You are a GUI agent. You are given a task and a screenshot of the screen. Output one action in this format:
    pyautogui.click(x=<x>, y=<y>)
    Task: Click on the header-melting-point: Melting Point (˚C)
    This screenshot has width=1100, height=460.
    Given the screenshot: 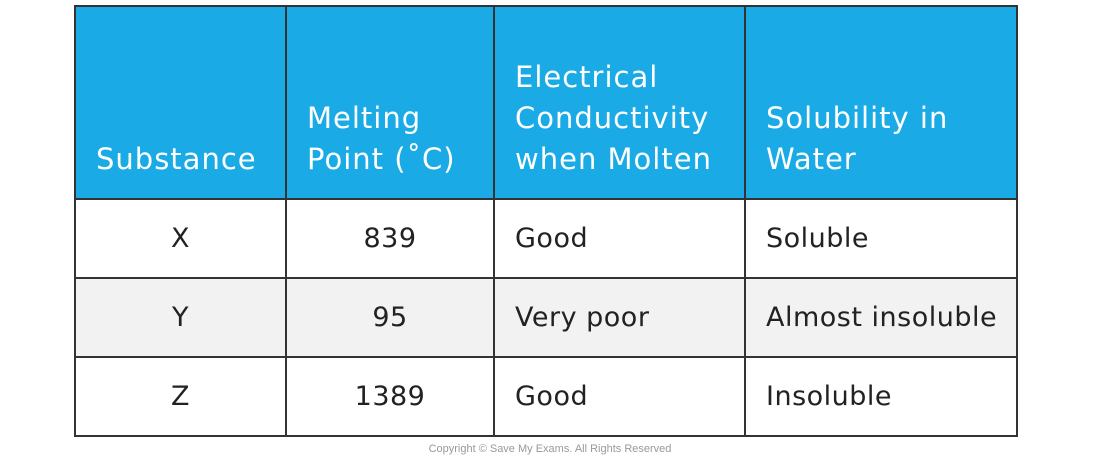 What is the action you would take?
    pyautogui.click(x=390, y=102)
    